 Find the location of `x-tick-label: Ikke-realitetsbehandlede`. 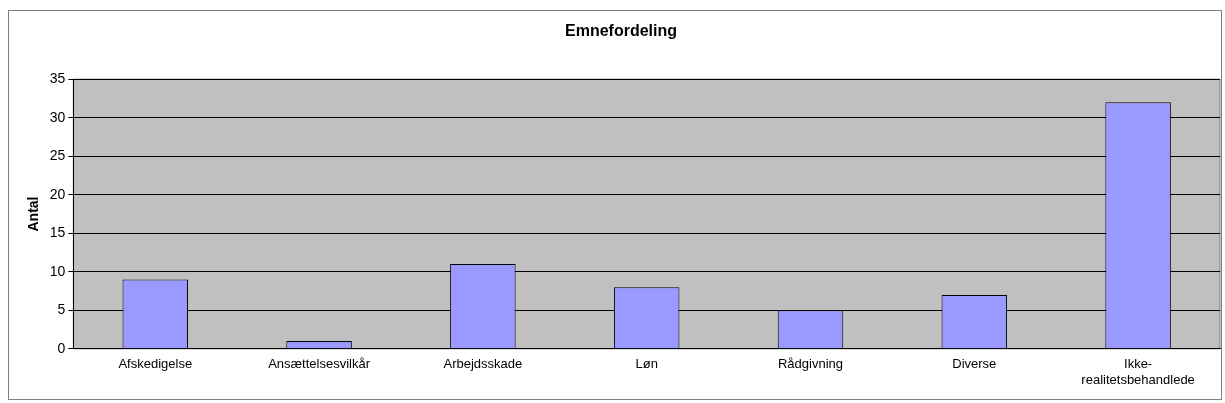

x-tick-label: Ikke-realitetsbehandlede is located at coordinates (1138, 371).